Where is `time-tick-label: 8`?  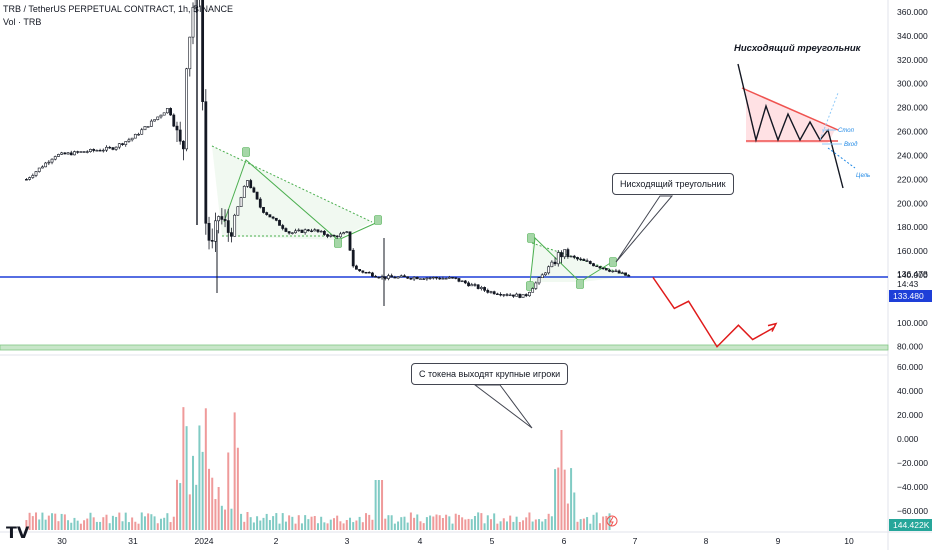 time-tick-label: 8 is located at coordinates (706, 541).